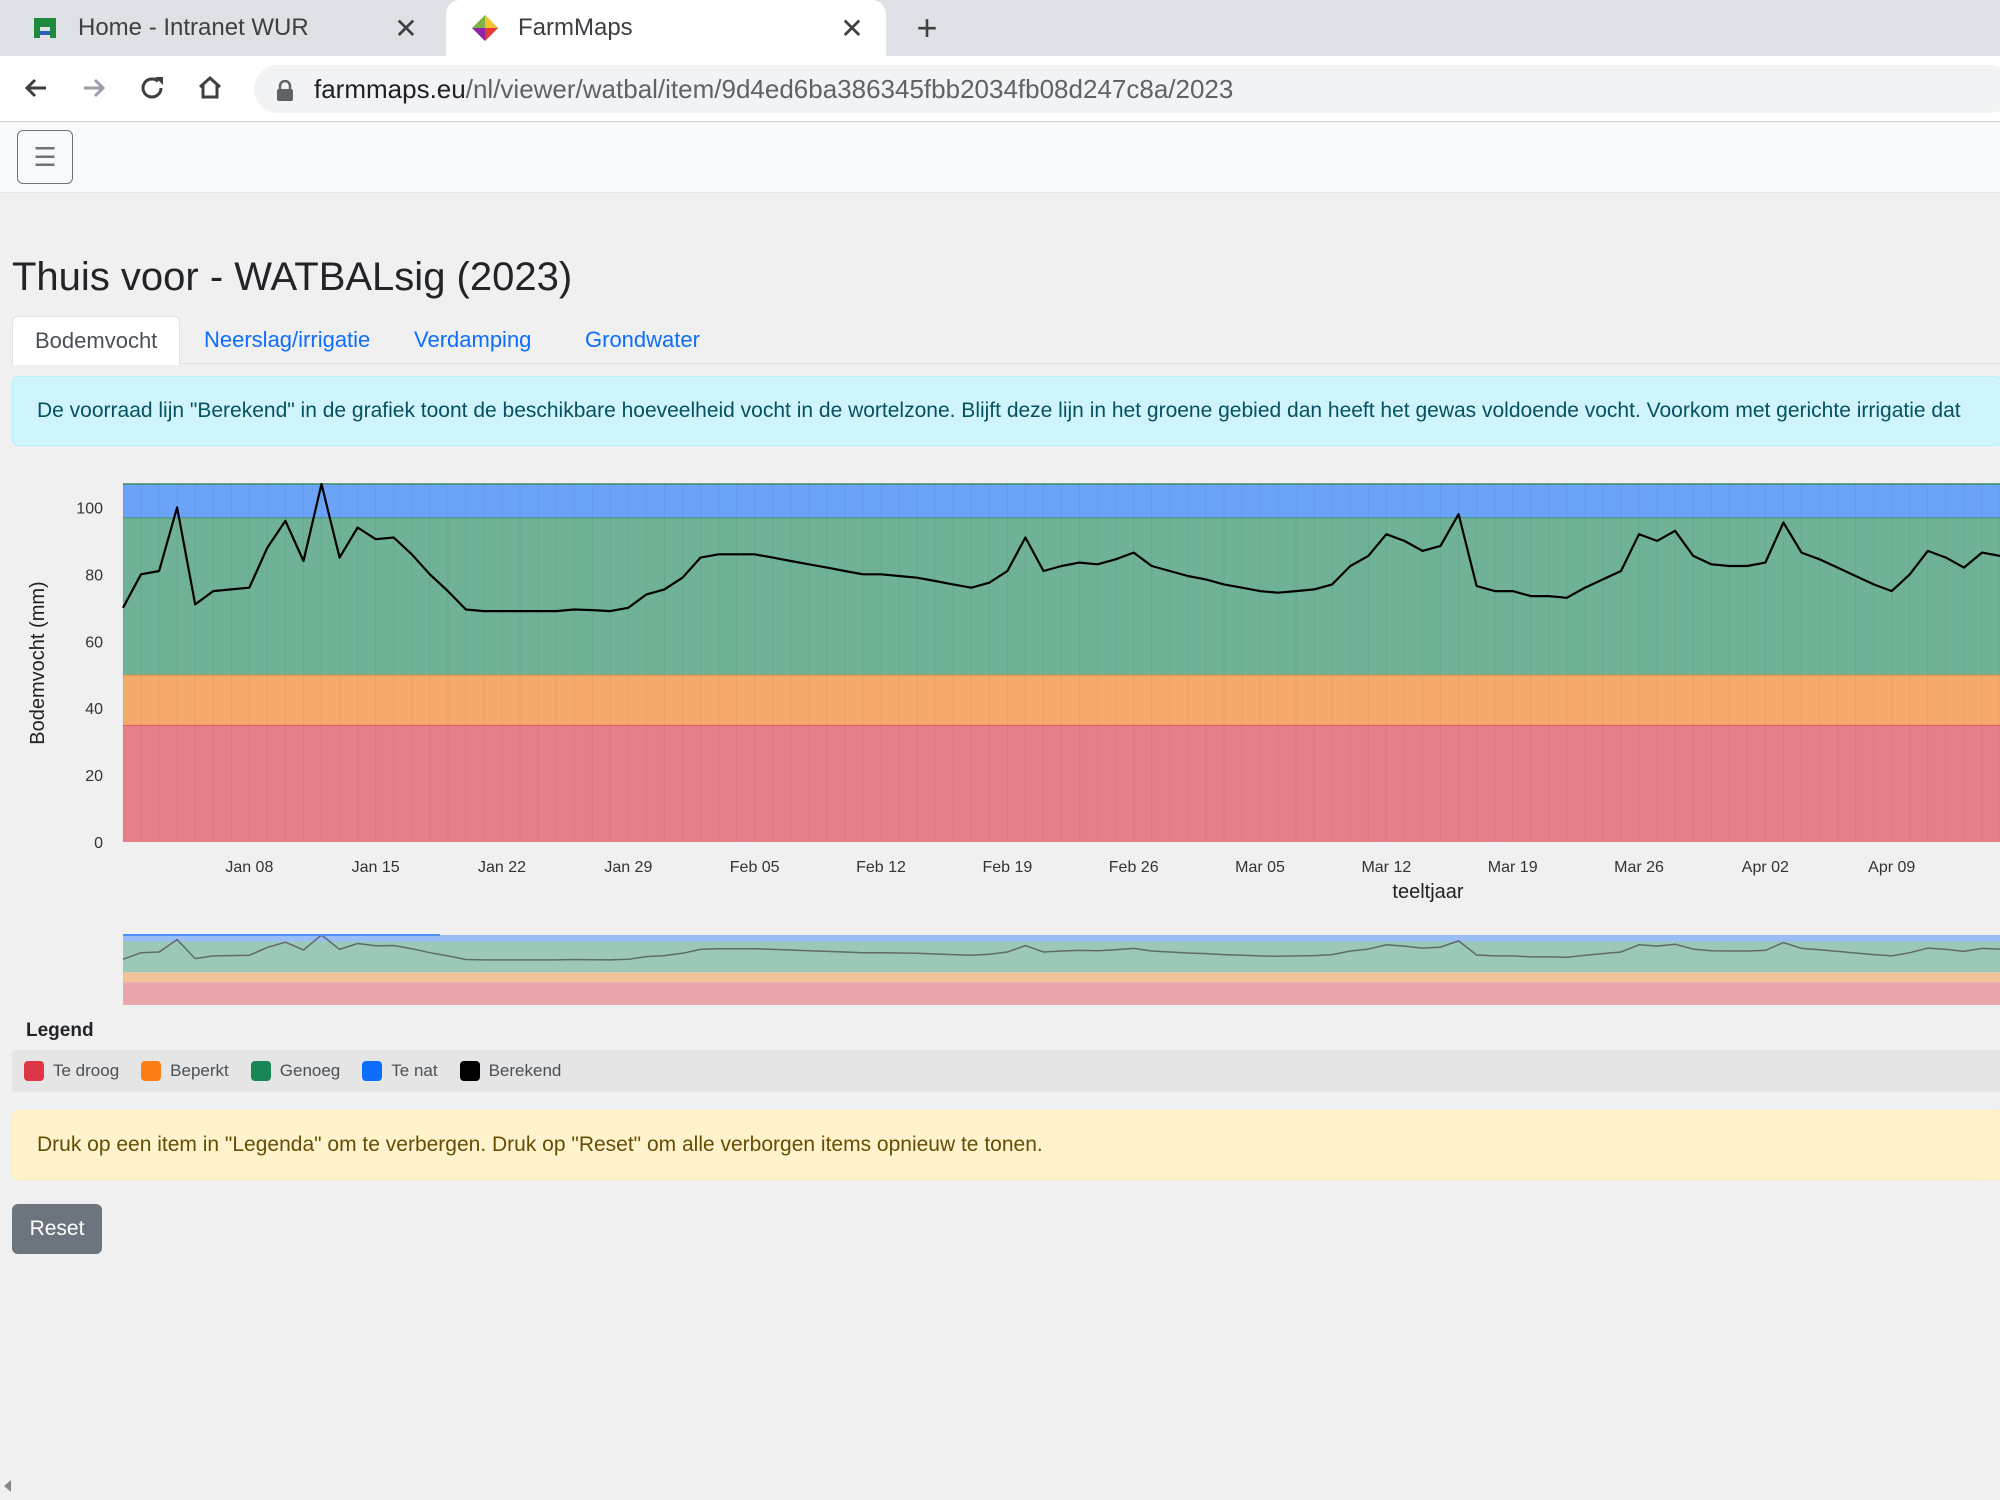 The image size is (2000, 1500). I want to click on legend-item-beperkt: Beperkt, so click(185, 1071).